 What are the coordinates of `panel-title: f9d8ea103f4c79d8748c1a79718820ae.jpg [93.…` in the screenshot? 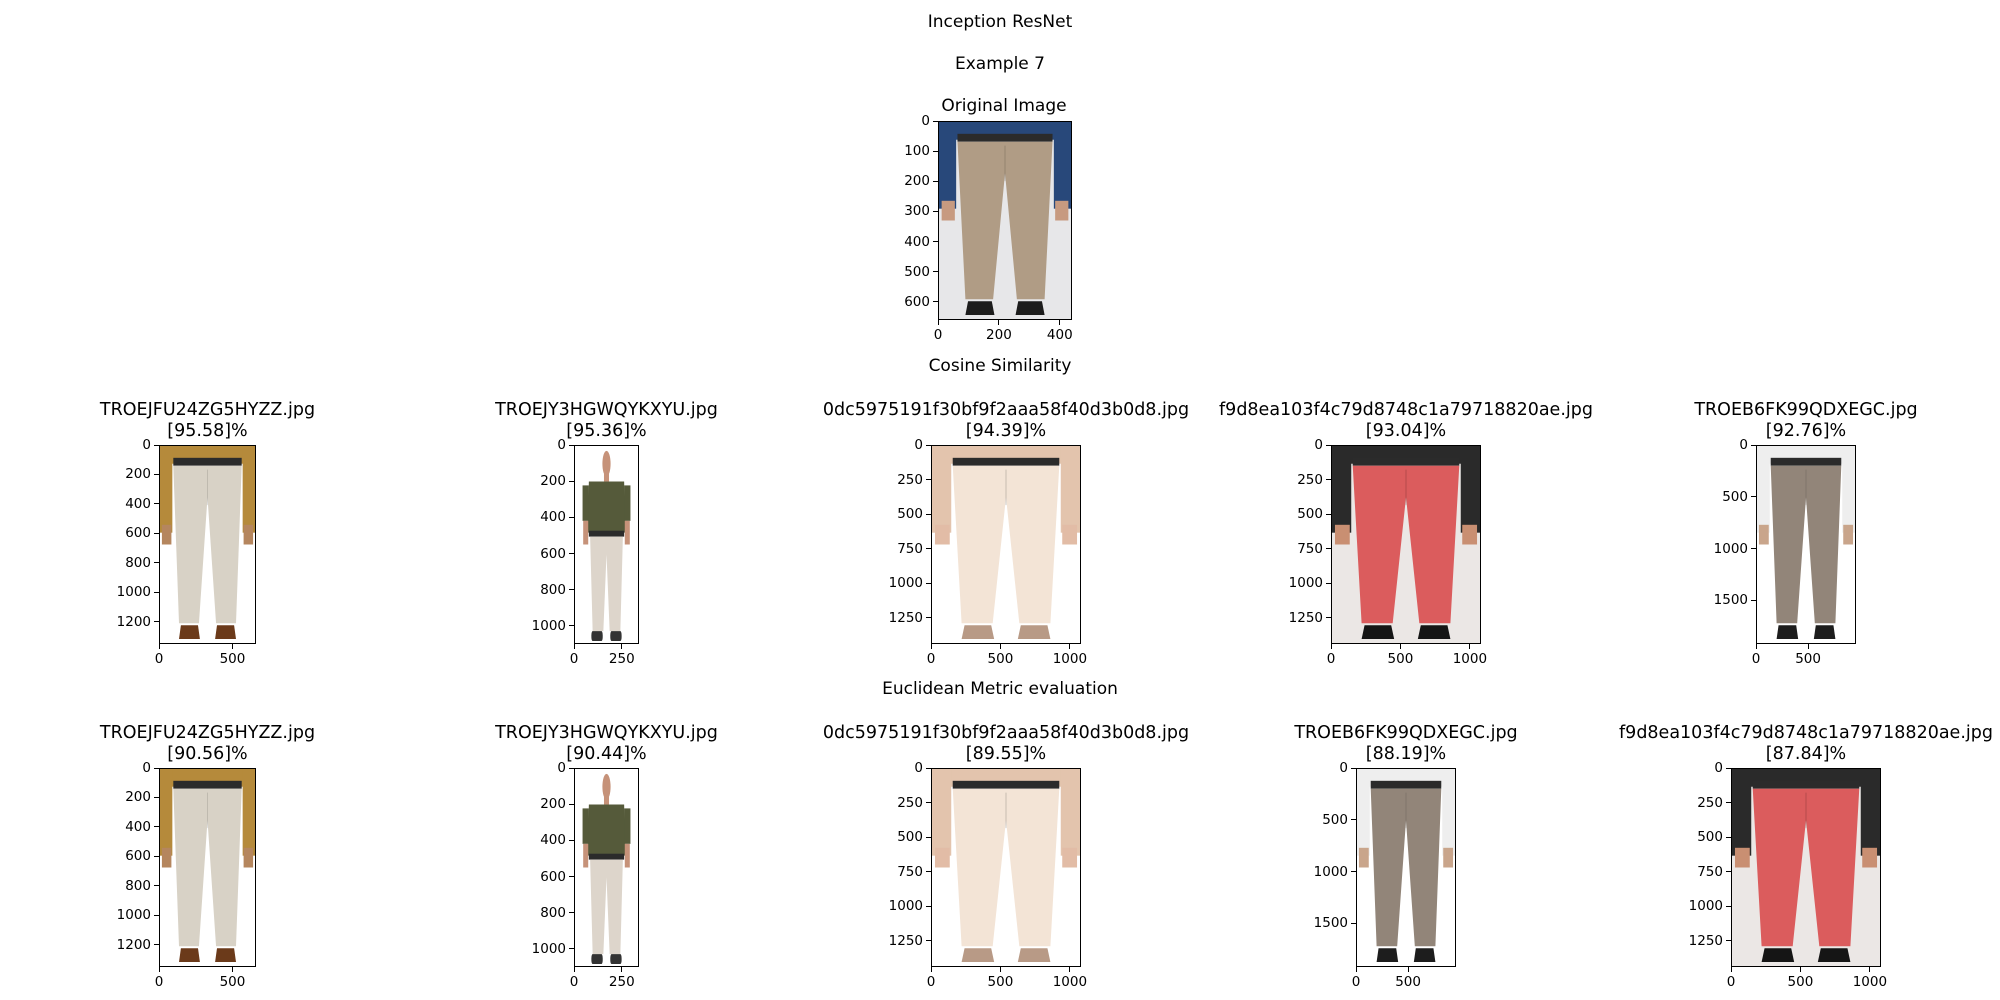 It's located at (1406, 421).